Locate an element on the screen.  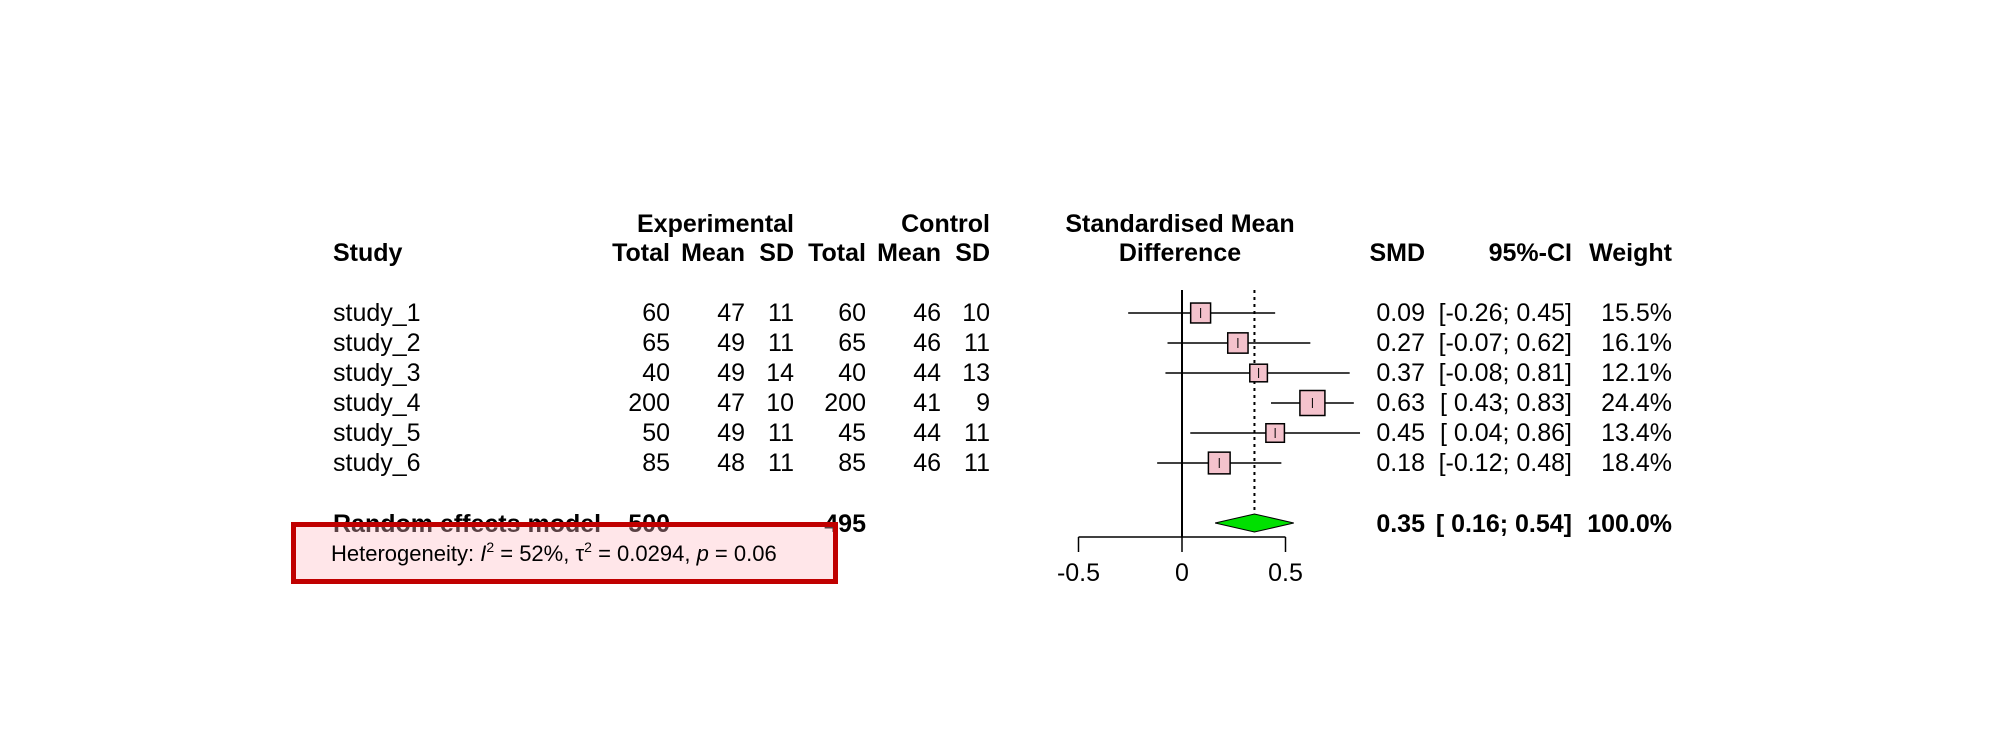
ci-value: [ 0.04; 0.86] is located at coordinates (1505, 433).